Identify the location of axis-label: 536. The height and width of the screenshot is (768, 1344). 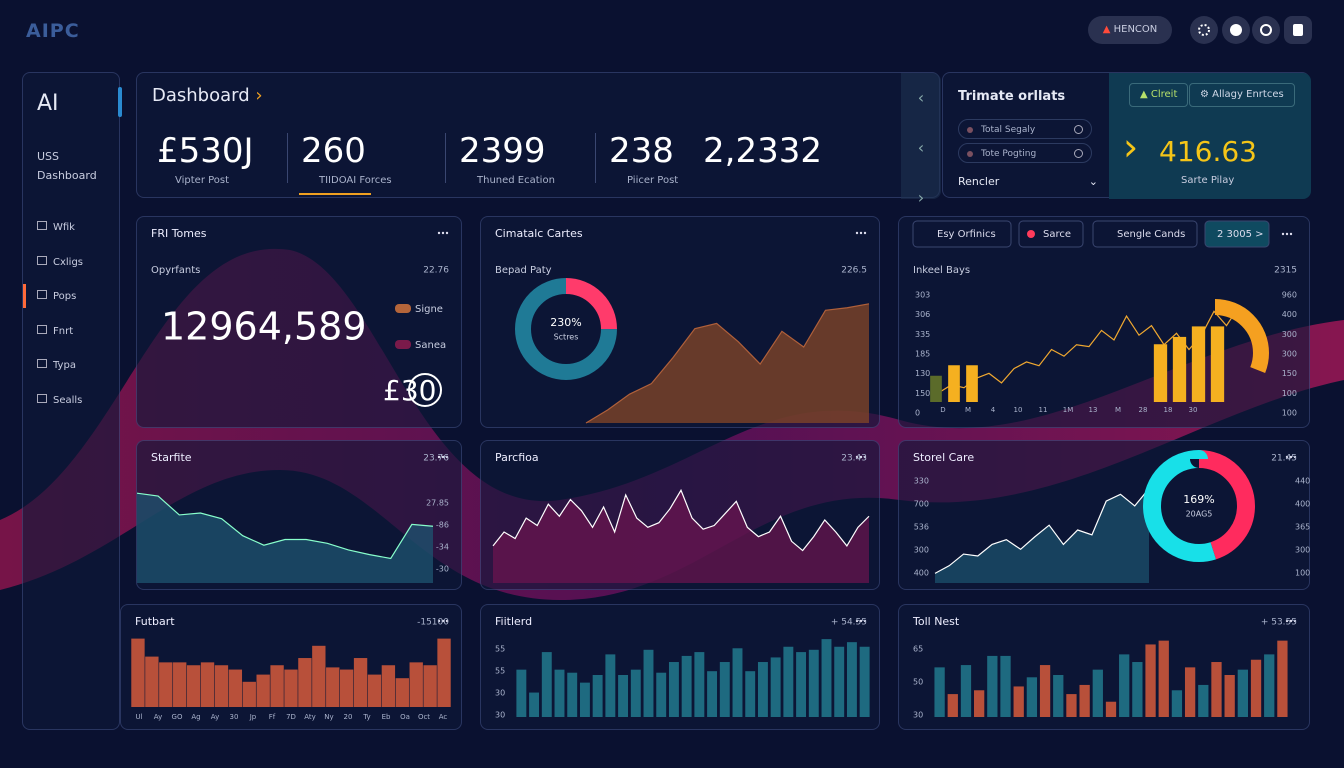
(921, 527).